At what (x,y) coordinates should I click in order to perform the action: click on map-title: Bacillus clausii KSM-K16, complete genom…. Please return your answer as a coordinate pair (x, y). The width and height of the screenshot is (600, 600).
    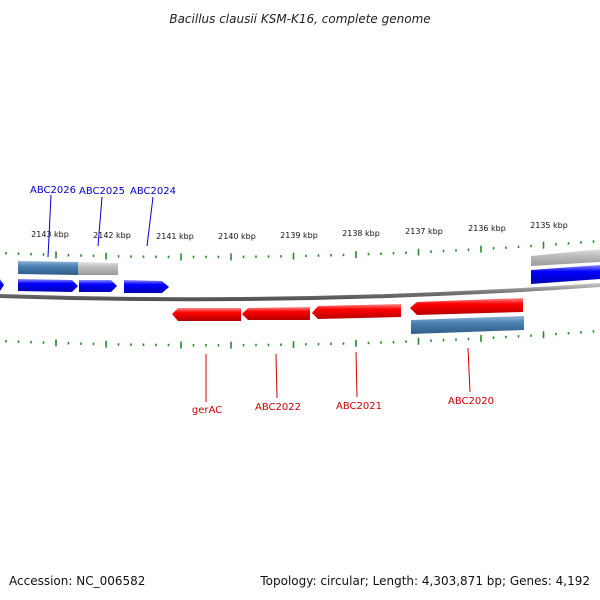
    Looking at the image, I should click on (299, 19).